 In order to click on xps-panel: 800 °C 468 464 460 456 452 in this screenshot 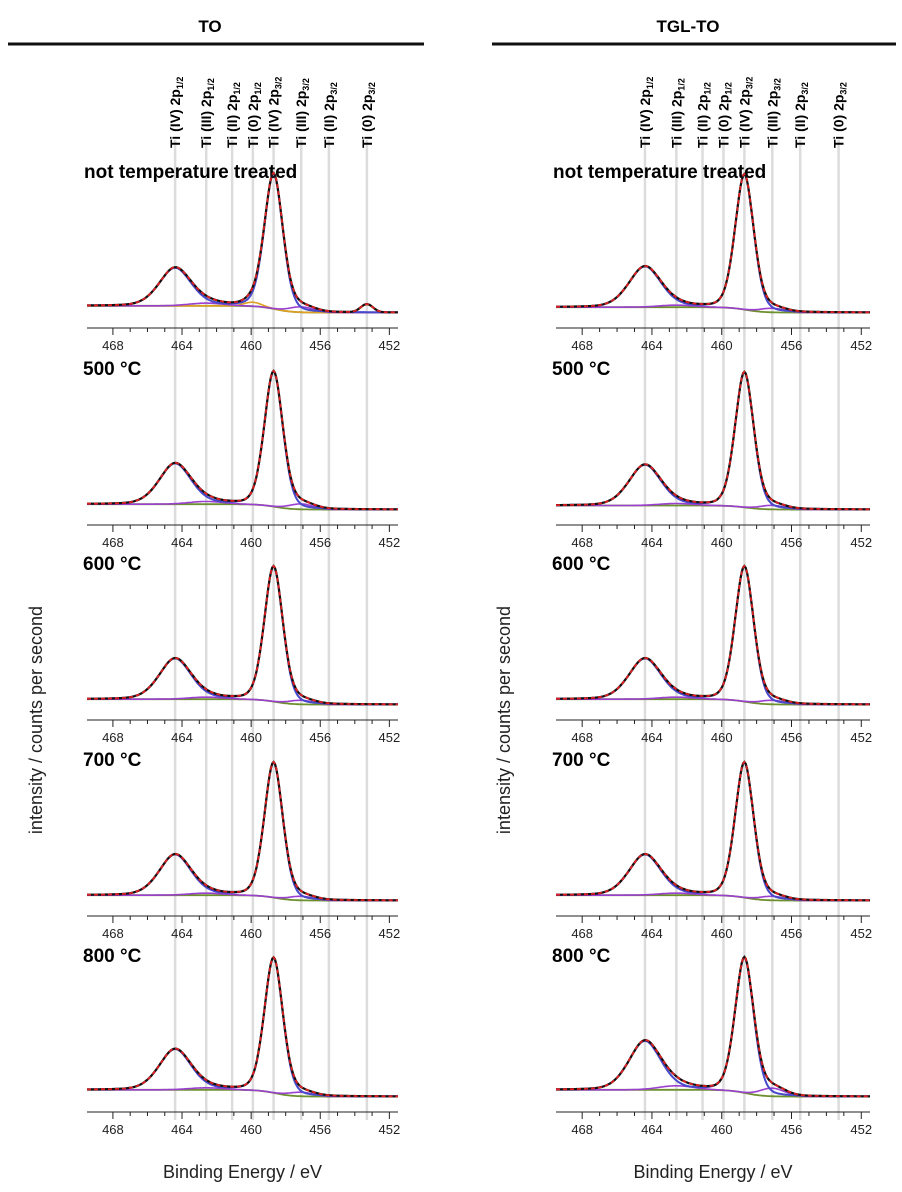, I will do `click(712, 1041)`.